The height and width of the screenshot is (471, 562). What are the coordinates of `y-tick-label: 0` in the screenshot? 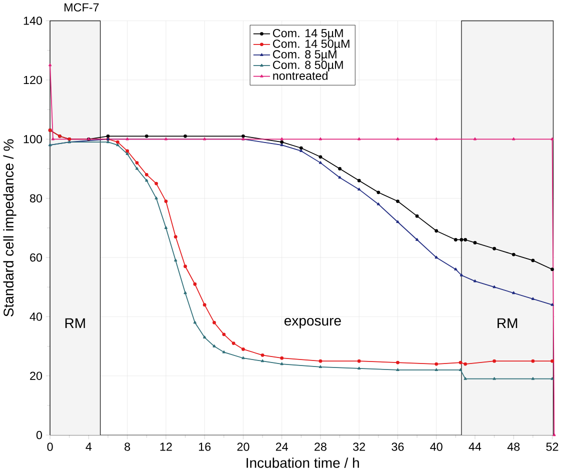 It's located at (39, 435).